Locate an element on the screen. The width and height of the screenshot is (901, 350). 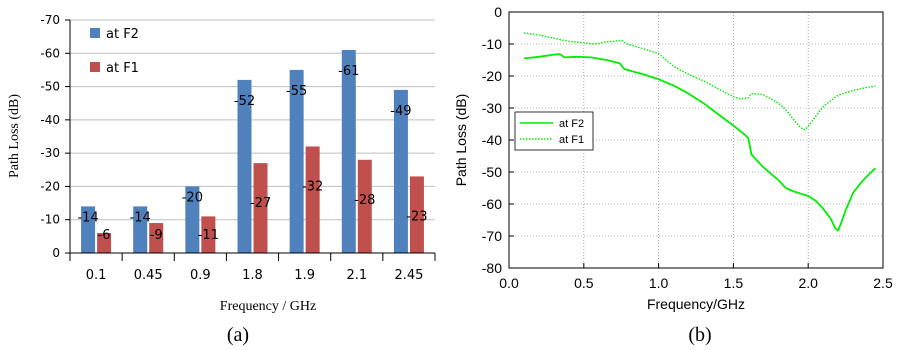
data-label: -9 is located at coordinates (156, 235).